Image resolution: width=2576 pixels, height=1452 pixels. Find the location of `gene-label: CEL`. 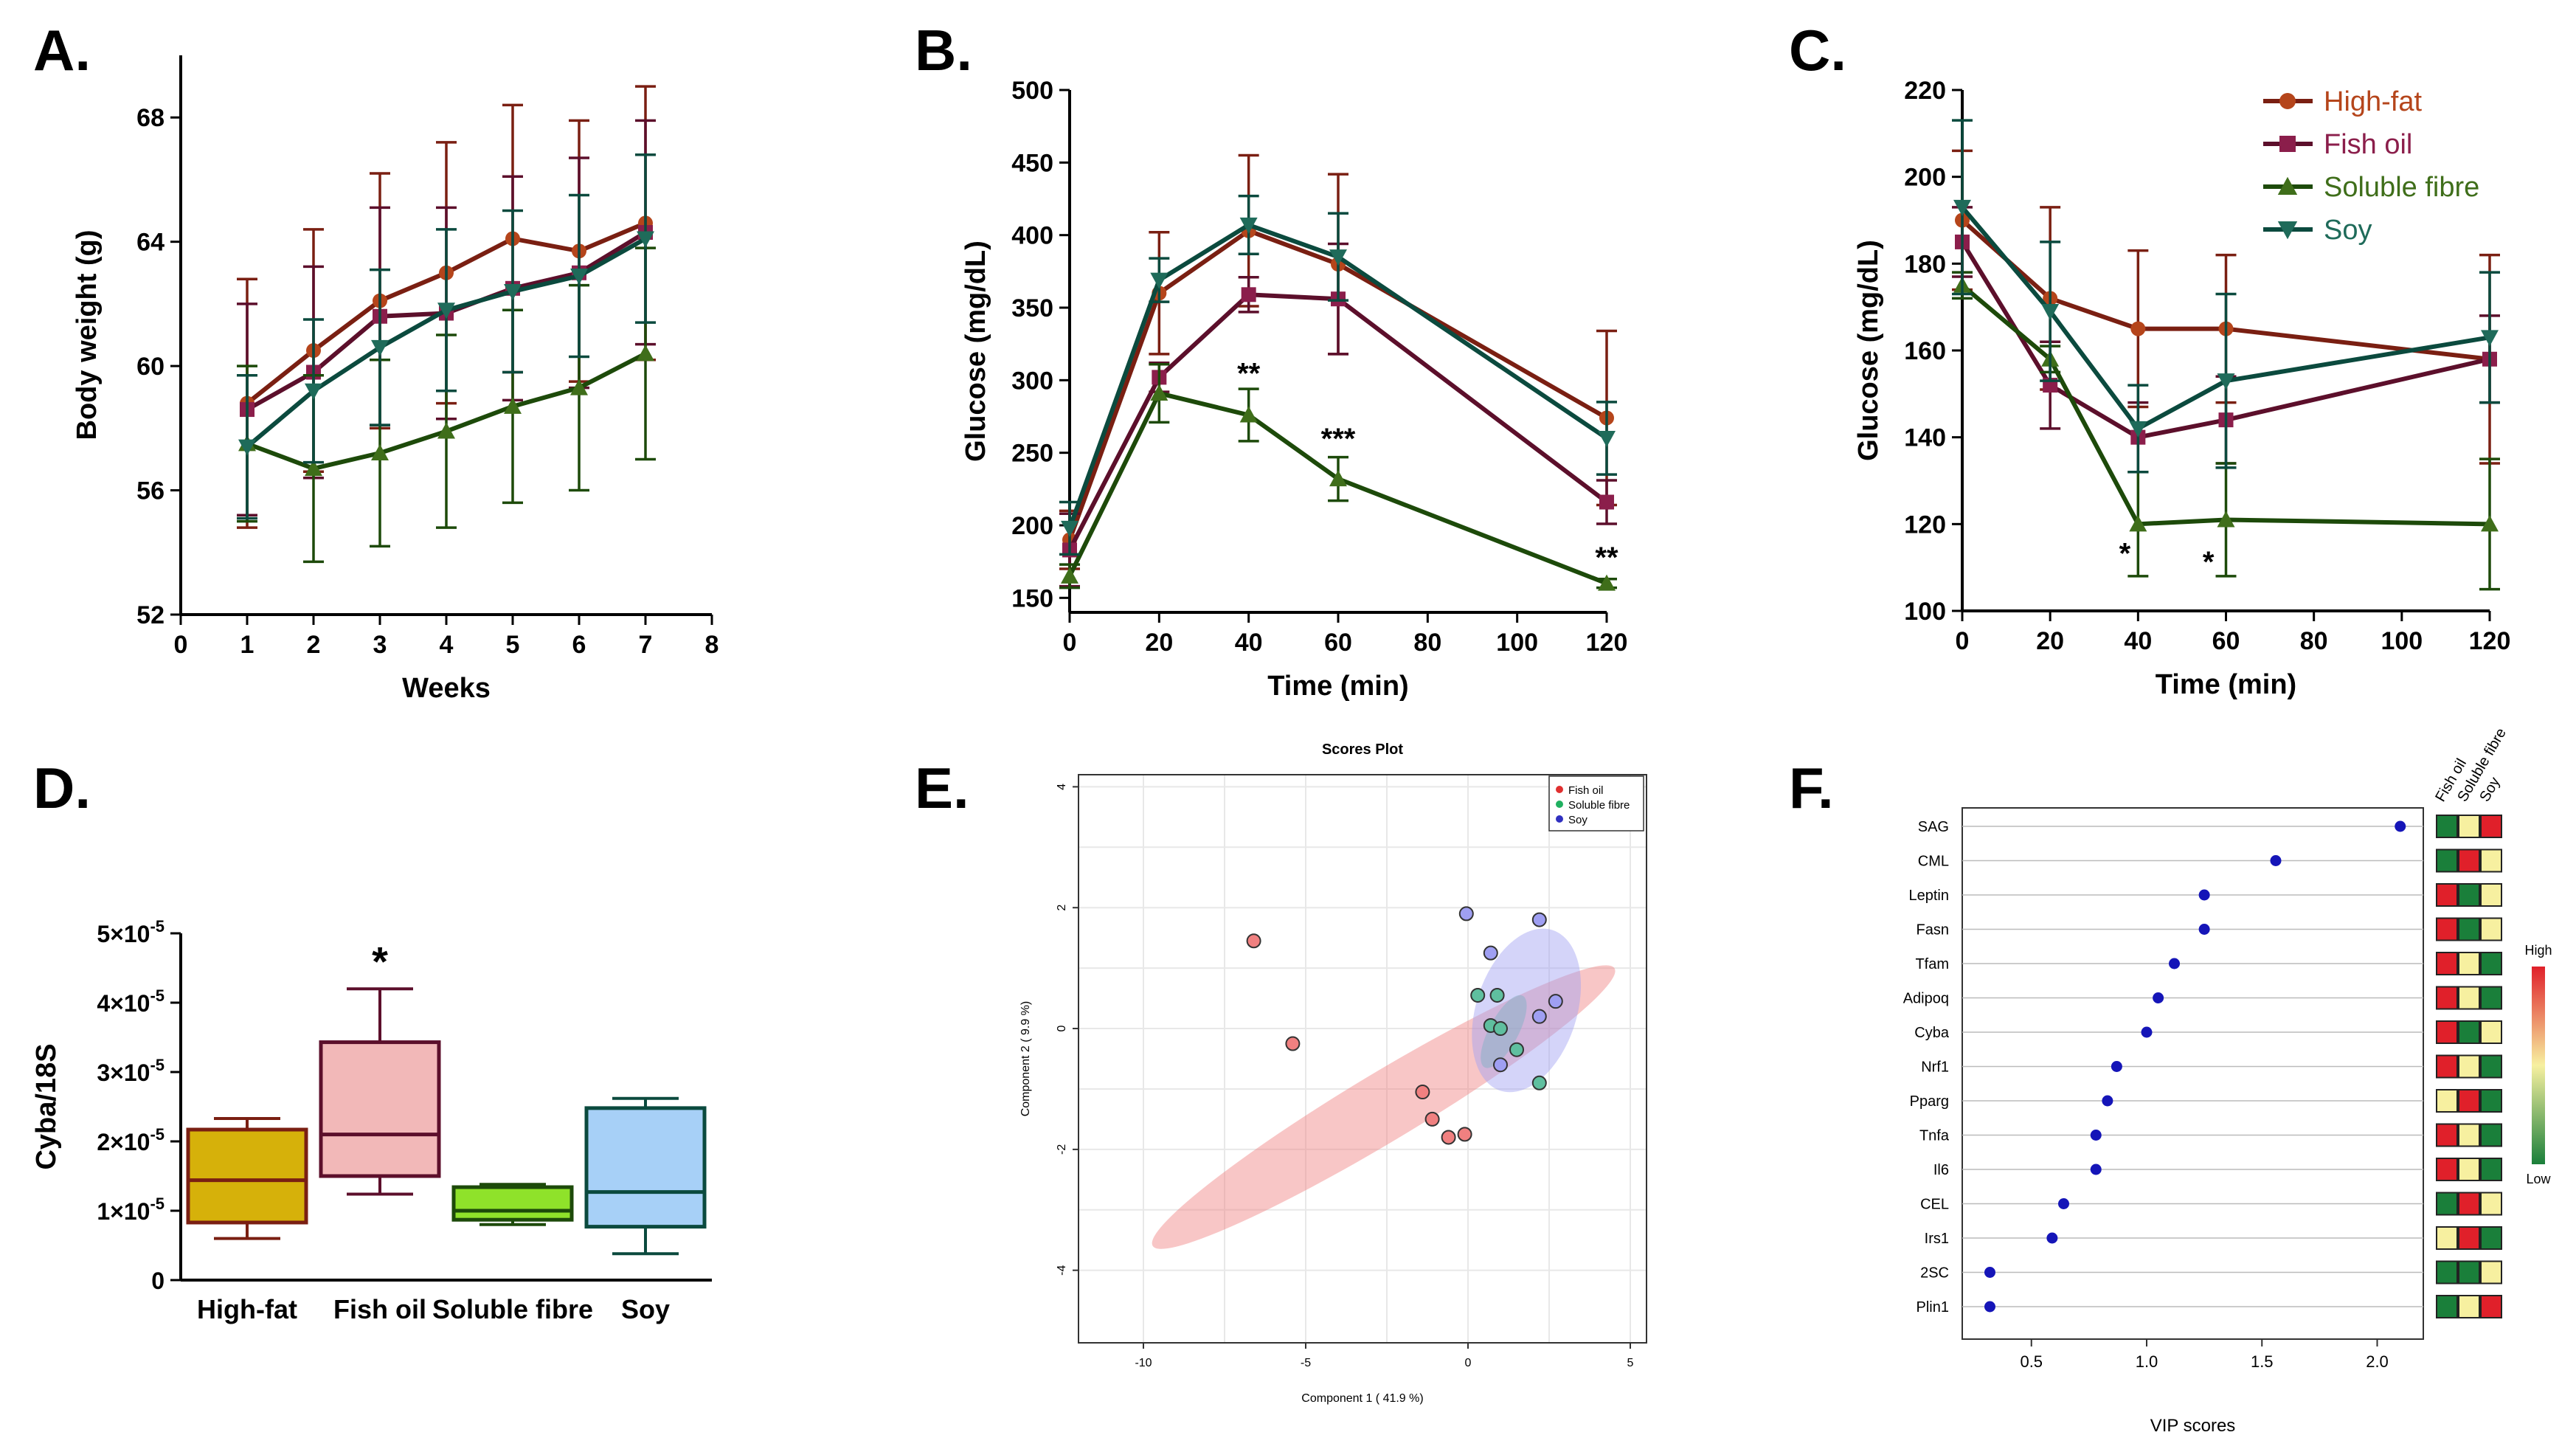

gene-label: CEL is located at coordinates (1935, 1205).